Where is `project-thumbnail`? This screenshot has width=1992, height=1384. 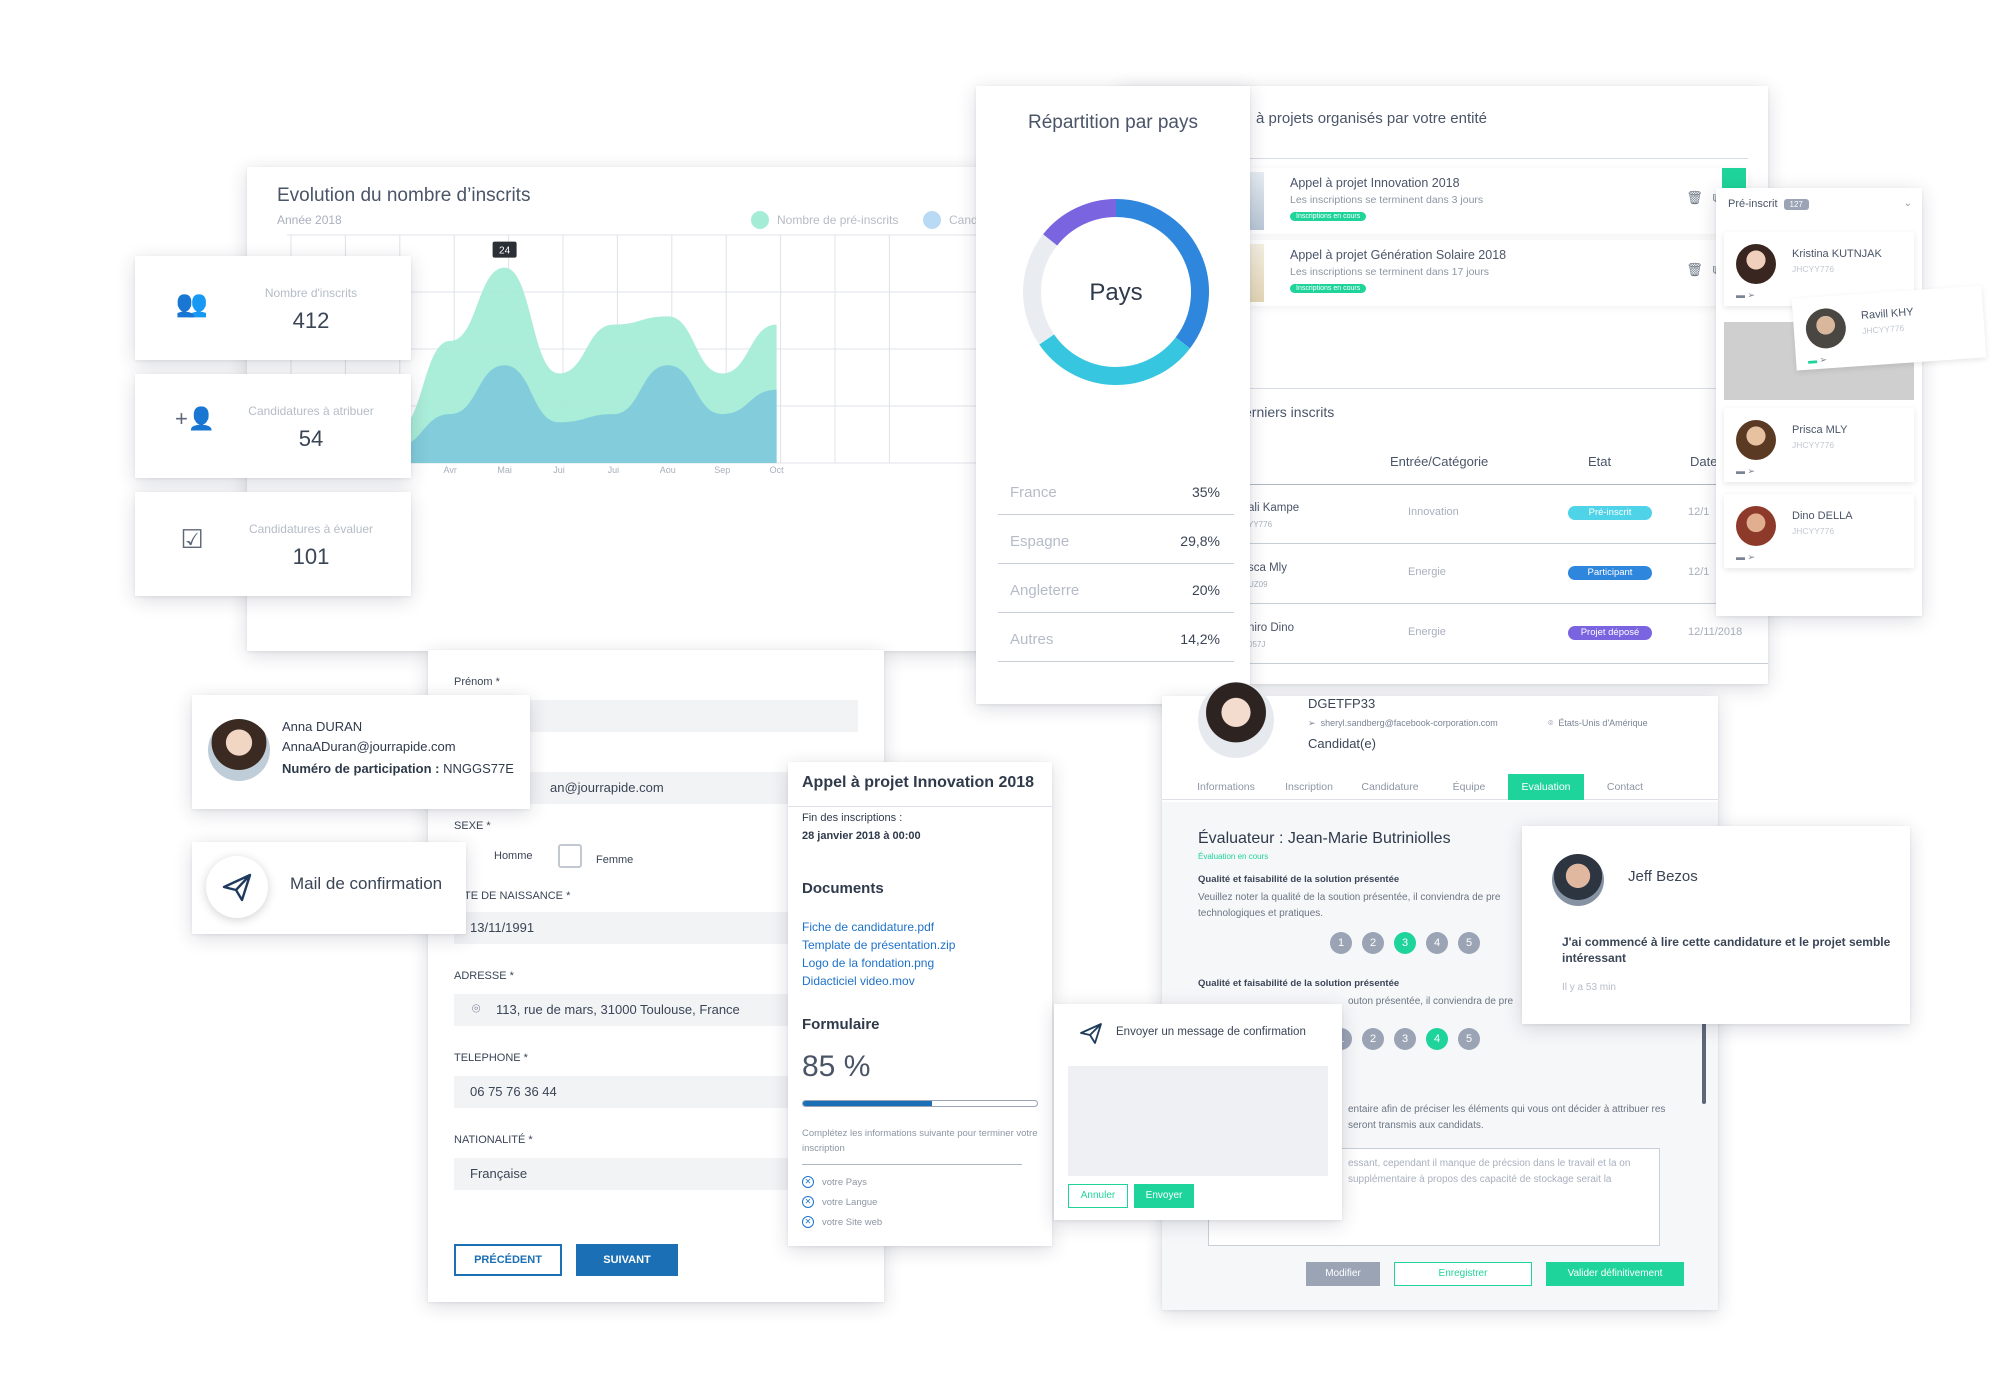
project-thumbnail is located at coordinates (1256, 201).